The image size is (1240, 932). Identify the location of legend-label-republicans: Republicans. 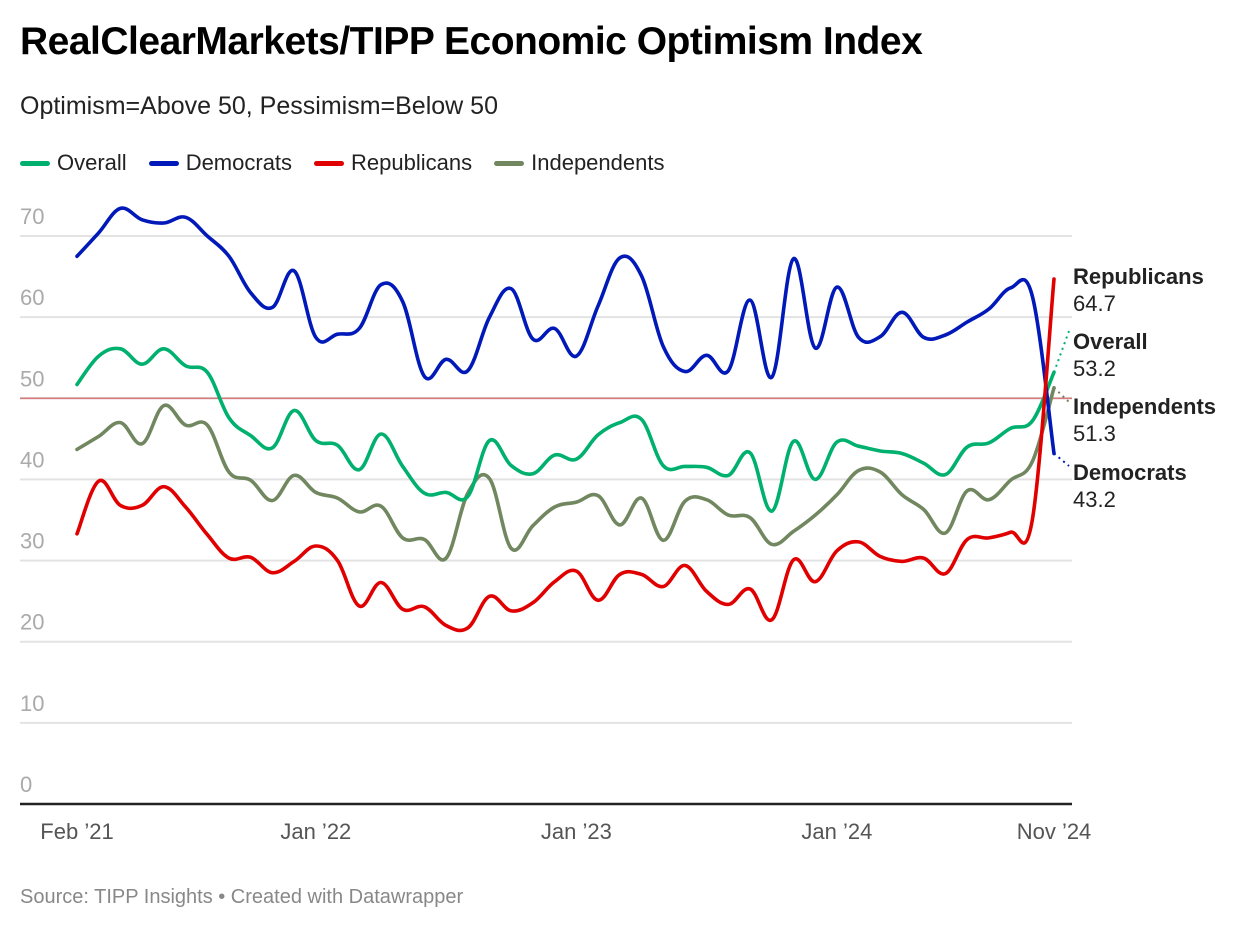
(412, 162).